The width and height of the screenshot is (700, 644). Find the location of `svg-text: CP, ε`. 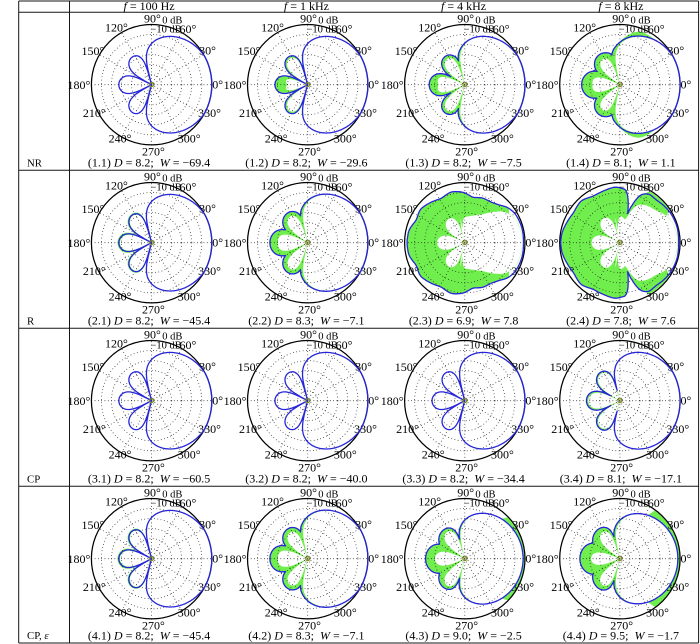

svg-text: CP, ε is located at coordinates (38, 636).